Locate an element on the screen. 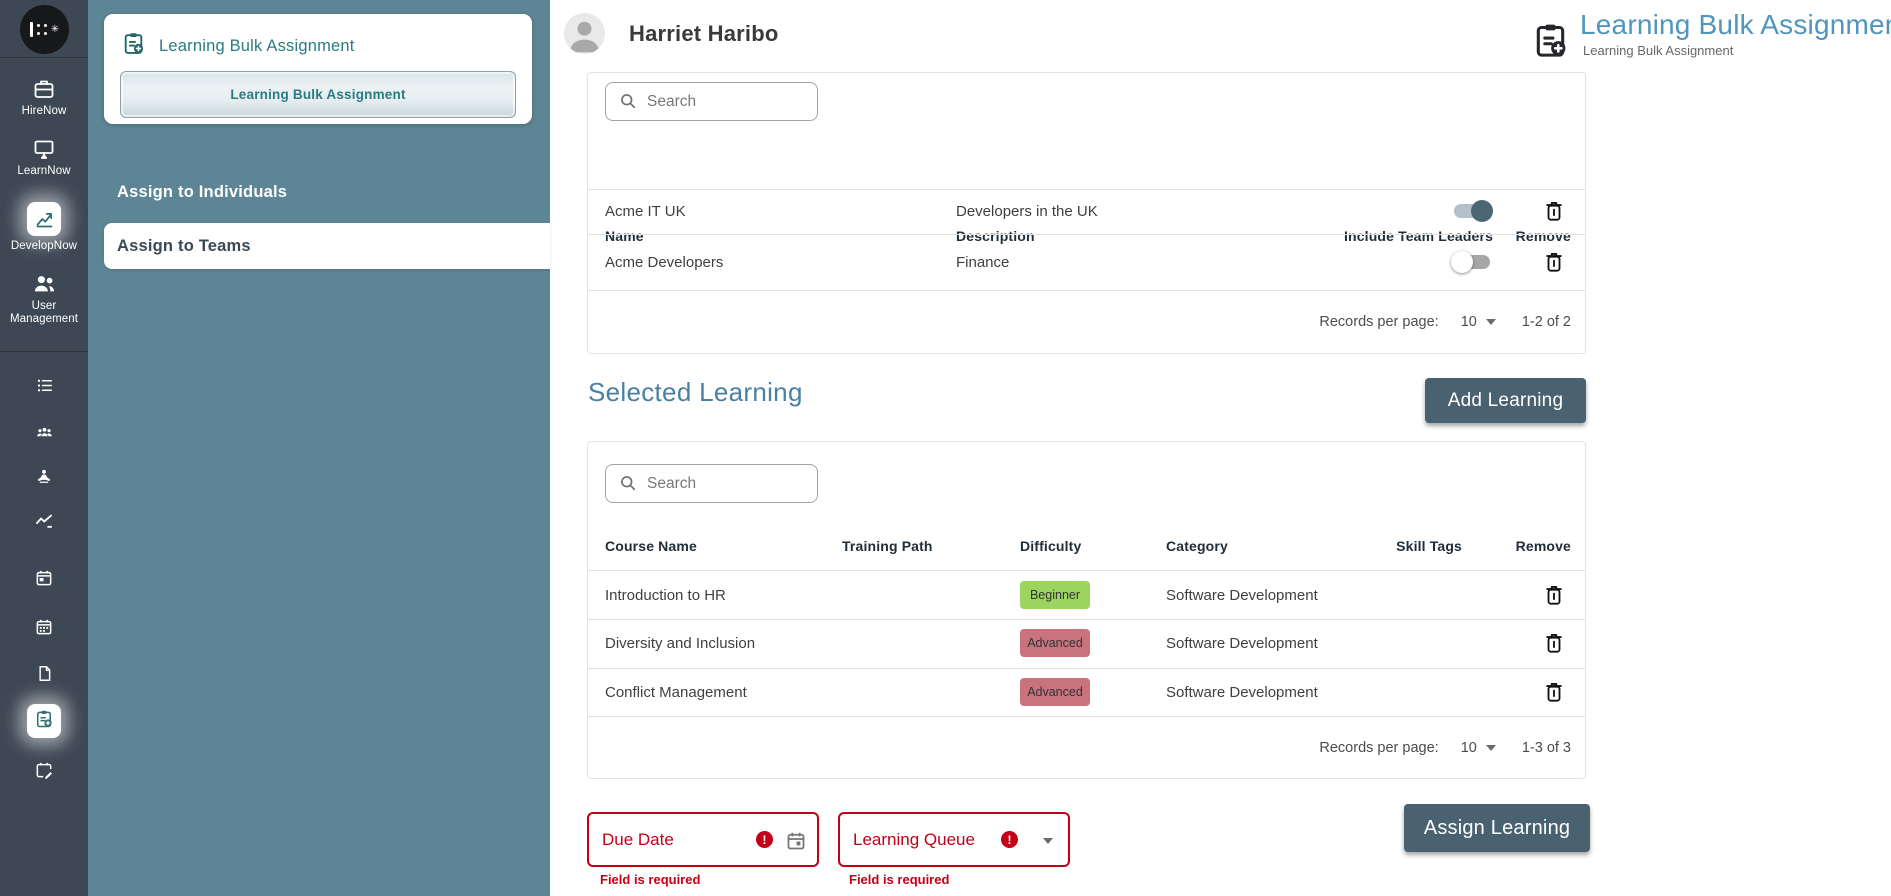  sidebar-item-label: LearnNow is located at coordinates (44, 171).